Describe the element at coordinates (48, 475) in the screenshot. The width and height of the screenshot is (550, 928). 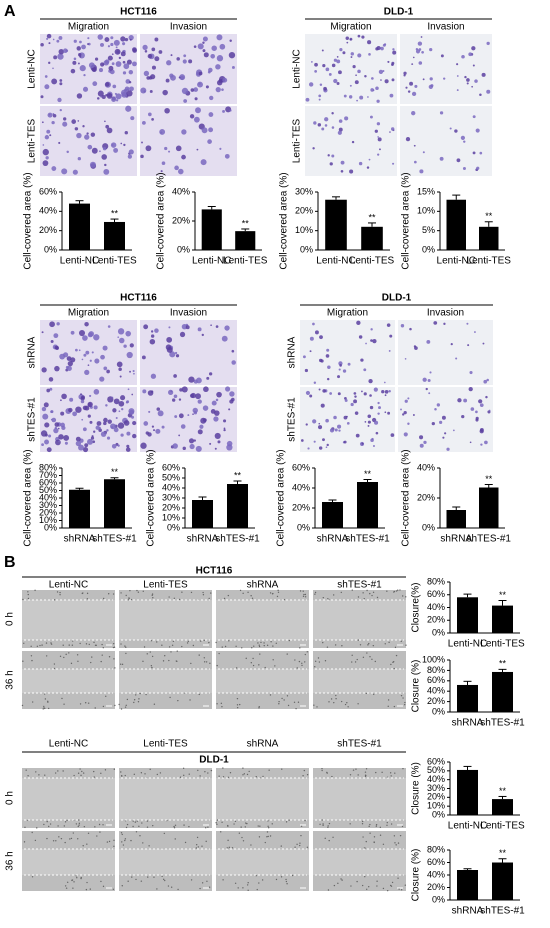
I see `y-tick-label: 70%` at that location.